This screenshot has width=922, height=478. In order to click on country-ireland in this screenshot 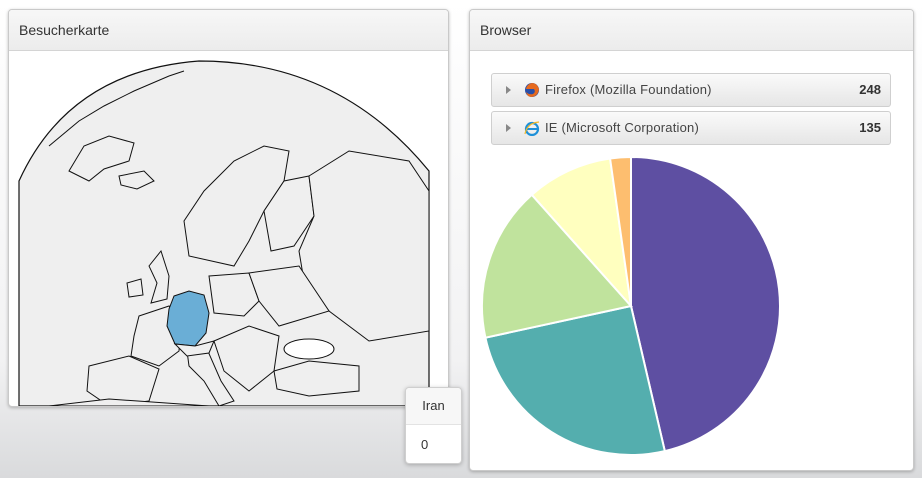, I will do `click(135, 288)`.